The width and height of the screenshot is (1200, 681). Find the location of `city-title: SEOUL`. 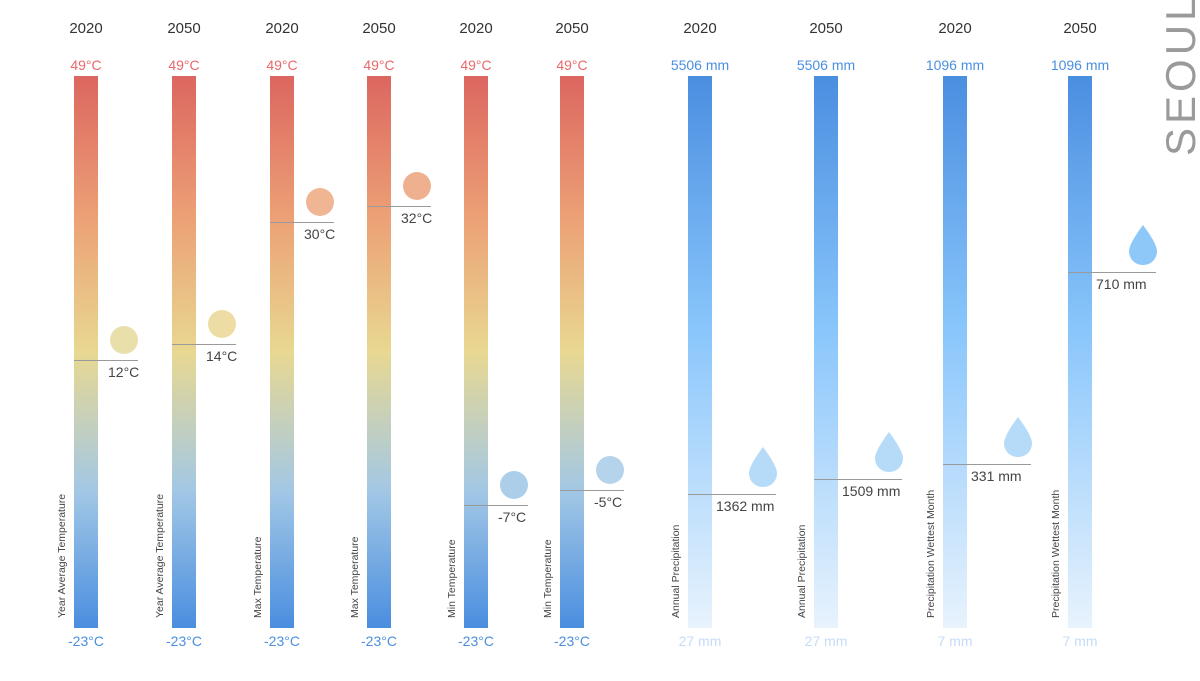

city-title: SEOUL is located at coordinates (1178, 78).